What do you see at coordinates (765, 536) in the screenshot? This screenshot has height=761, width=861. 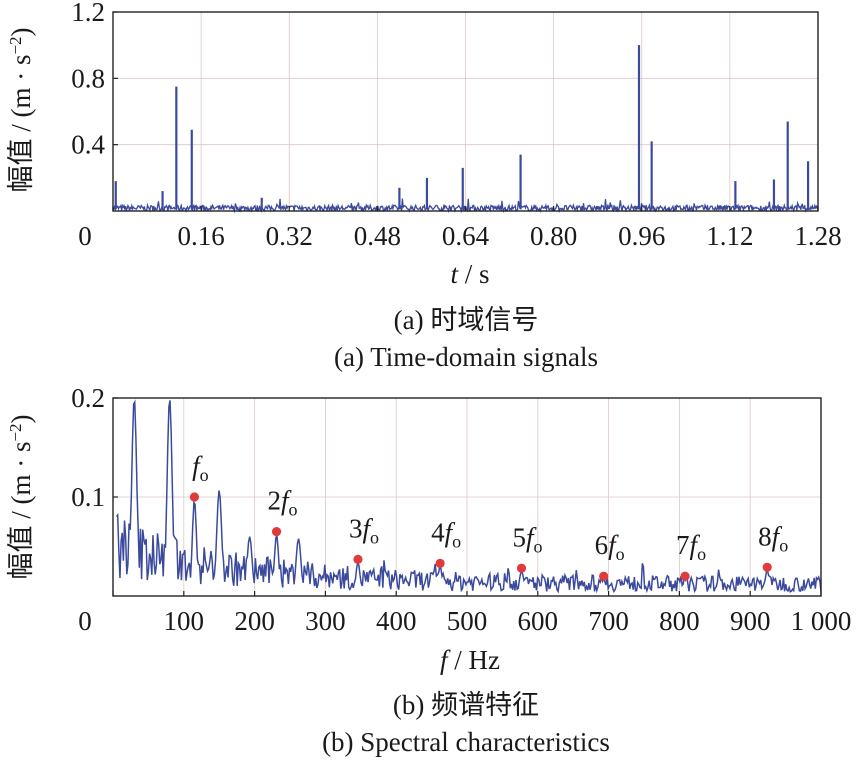 I see `harmonic-order: 8` at bounding box center [765, 536].